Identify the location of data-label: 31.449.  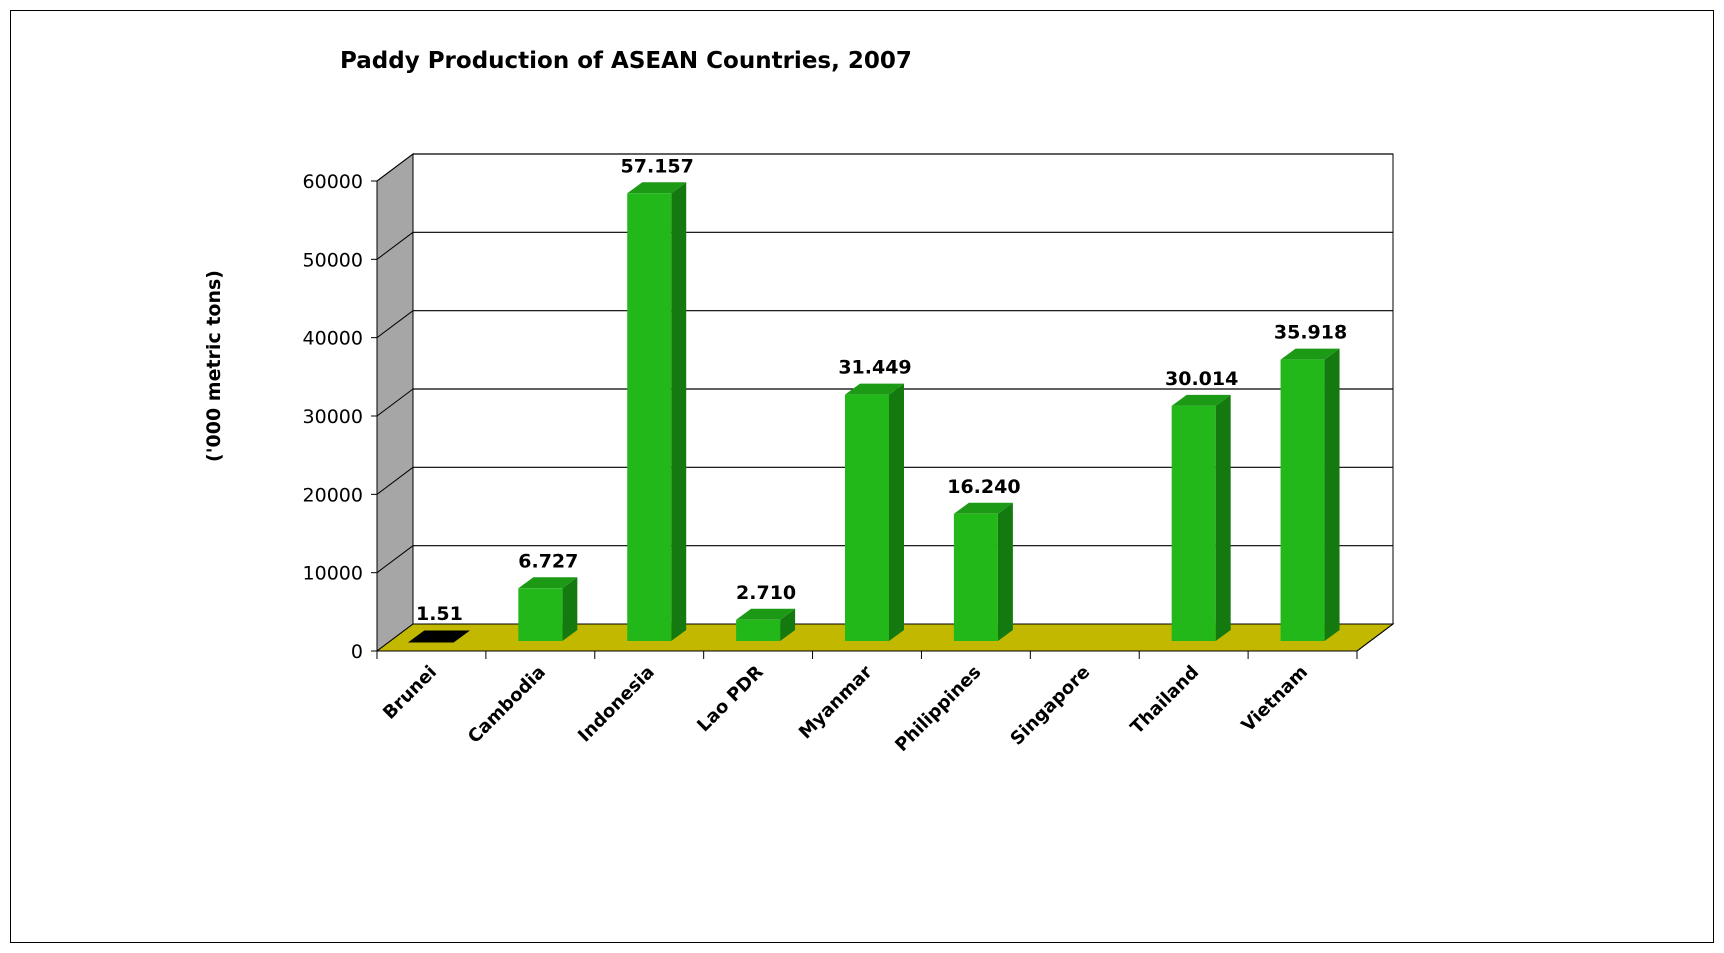
(874, 368).